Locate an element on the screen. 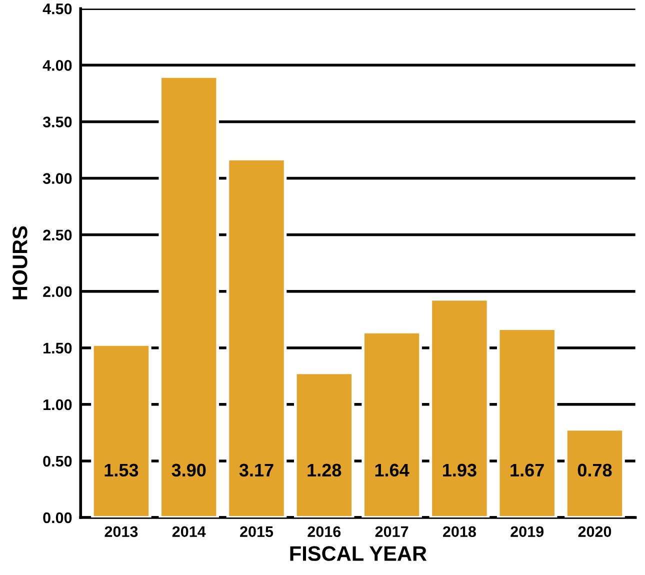  y-tick-label: 3.50 is located at coordinates (57, 122).